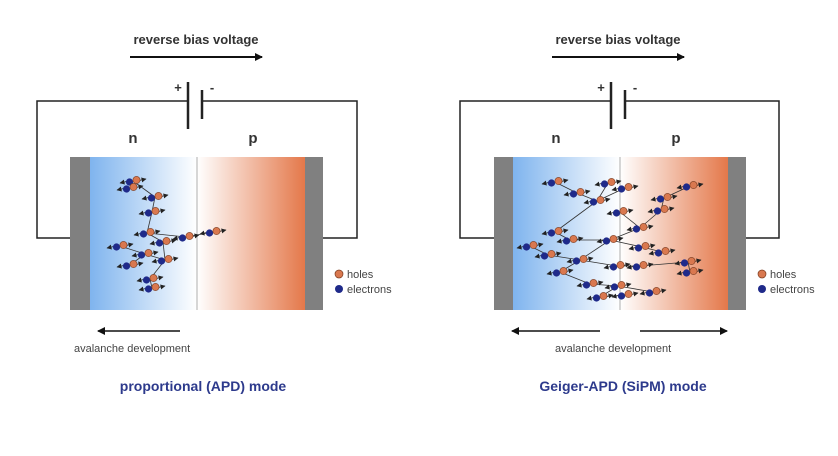 The image size is (838, 456). What do you see at coordinates (783, 275) in the screenshot?
I see `legend-holes: holes` at bounding box center [783, 275].